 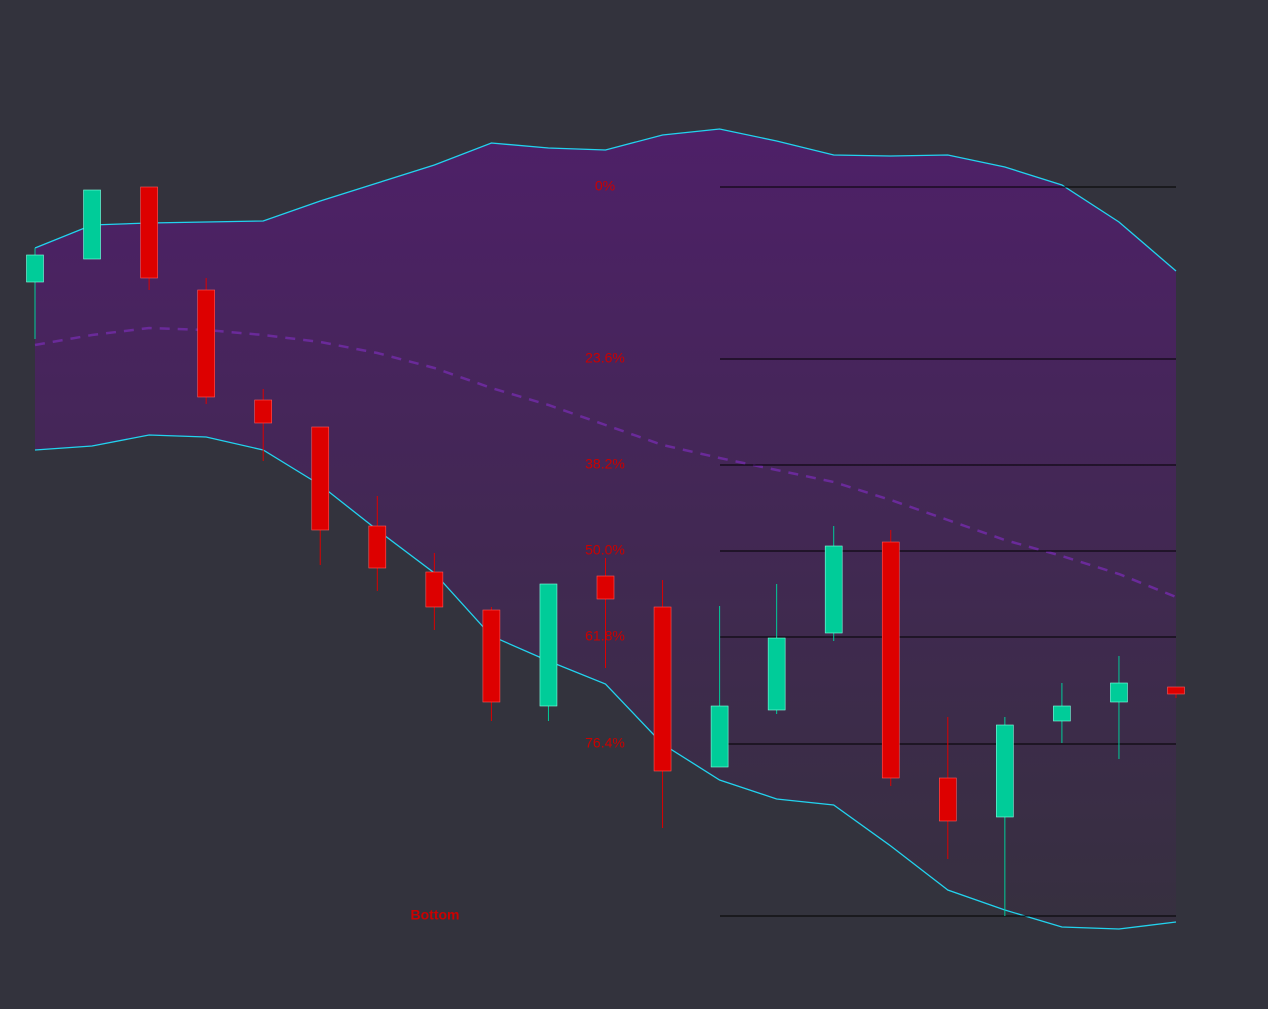 What do you see at coordinates (435, 915) in the screenshot?
I see `fib-label: Bottom` at bounding box center [435, 915].